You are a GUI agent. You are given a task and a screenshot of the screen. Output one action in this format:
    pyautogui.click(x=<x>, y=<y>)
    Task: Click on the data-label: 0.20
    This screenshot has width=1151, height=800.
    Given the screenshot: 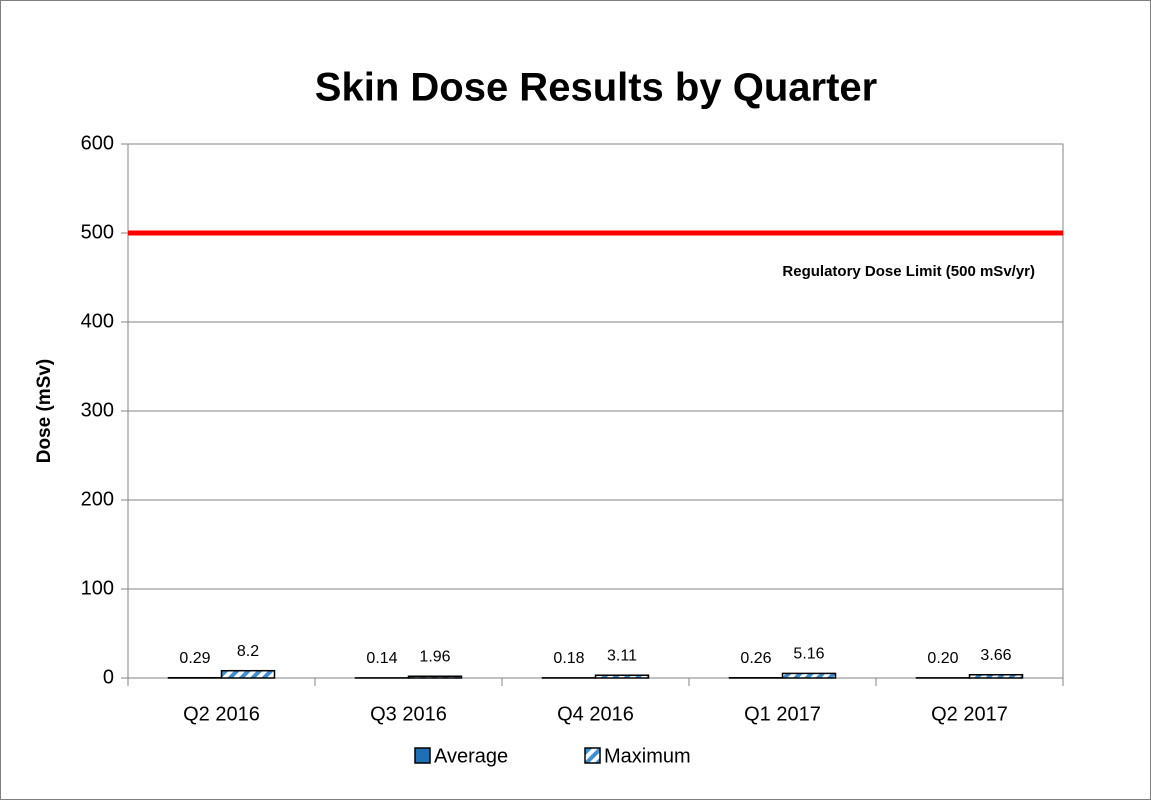 What is the action you would take?
    pyautogui.click(x=942, y=658)
    